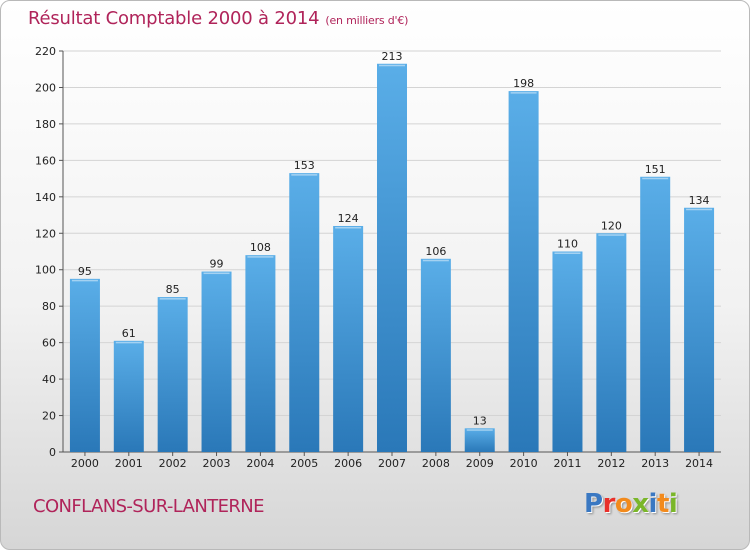 The image size is (750, 550). What do you see at coordinates (260, 353) in the screenshot?
I see `bar-2004` at bounding box center [260, 353].